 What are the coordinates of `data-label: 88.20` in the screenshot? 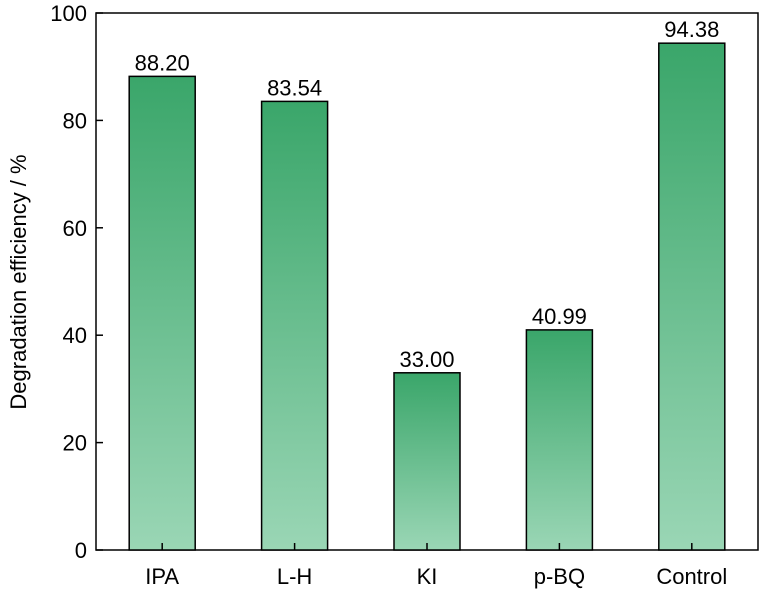 It's located at (162, 62).